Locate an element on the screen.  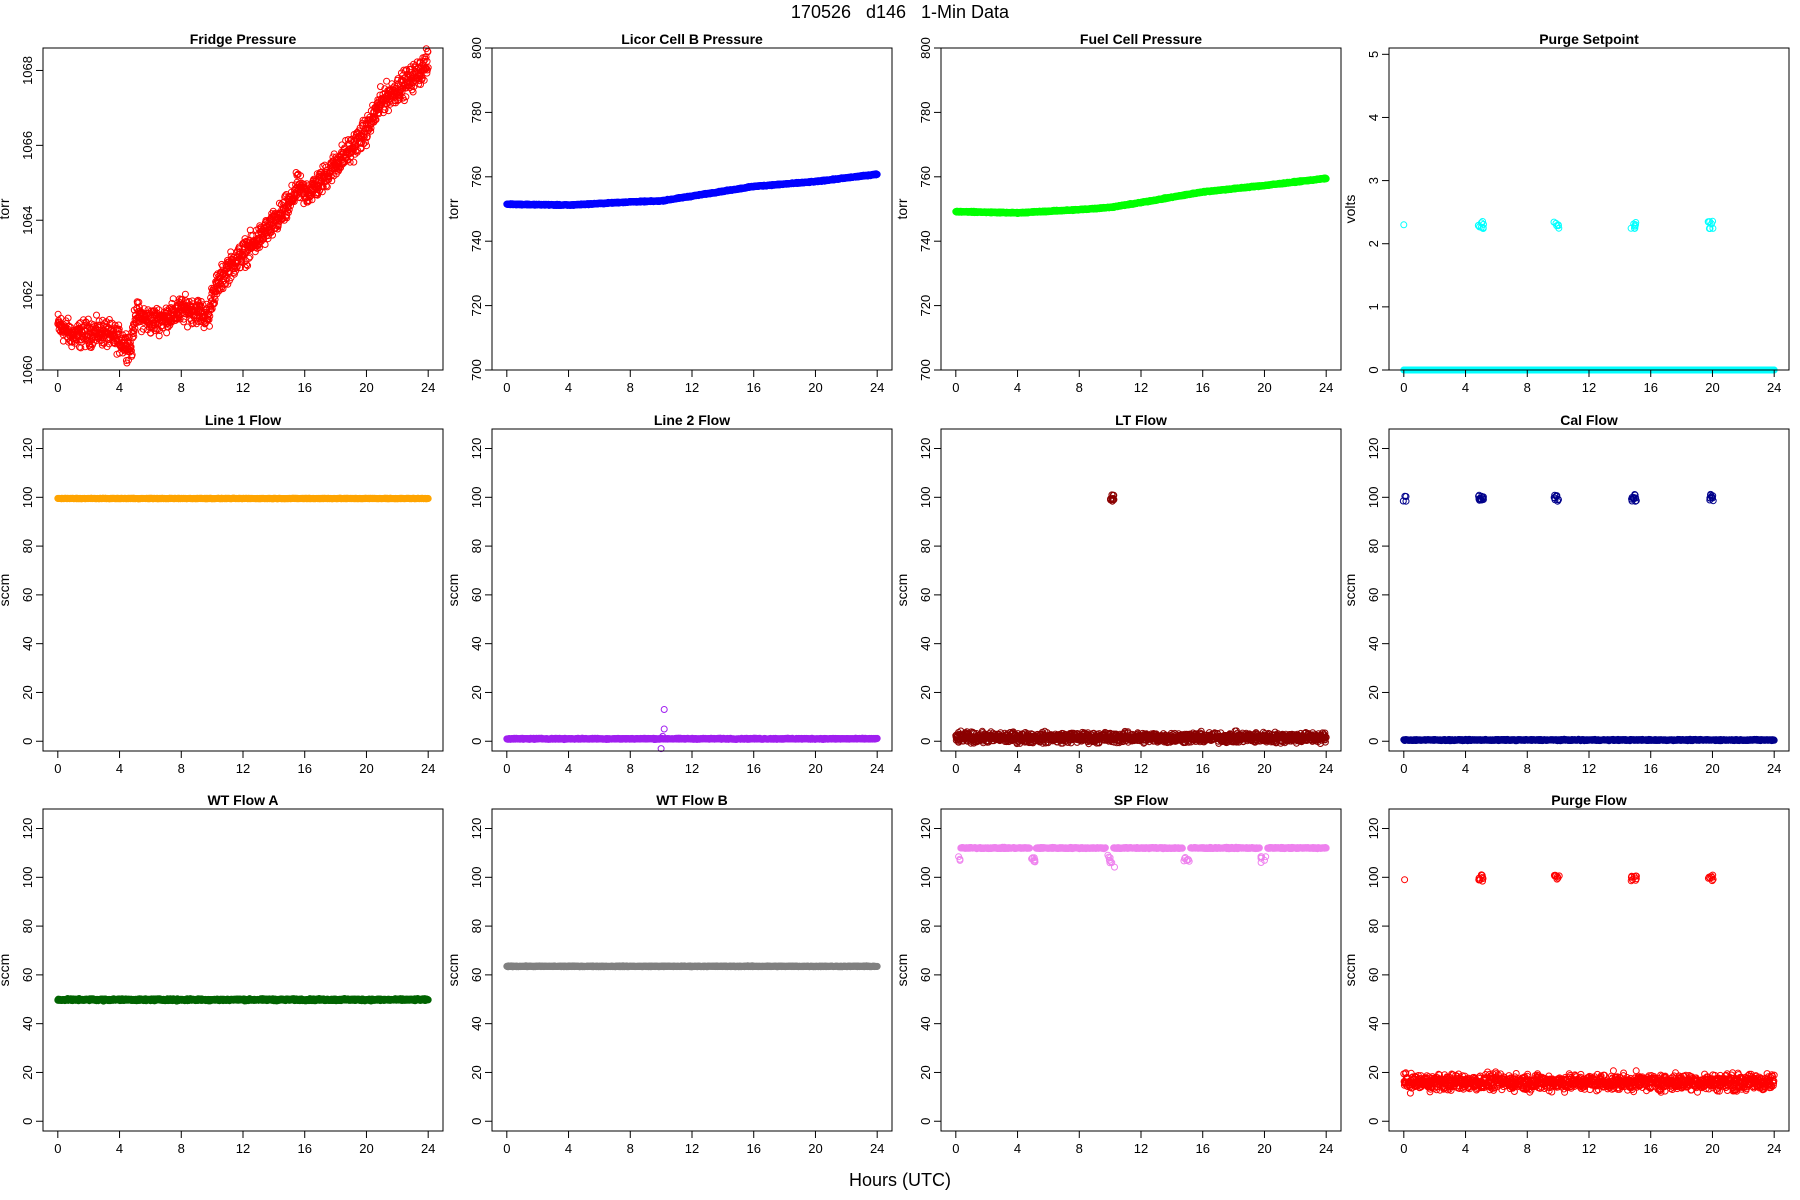
panel-3-y-tick-label: 780 is located at coordinates (925, 113).